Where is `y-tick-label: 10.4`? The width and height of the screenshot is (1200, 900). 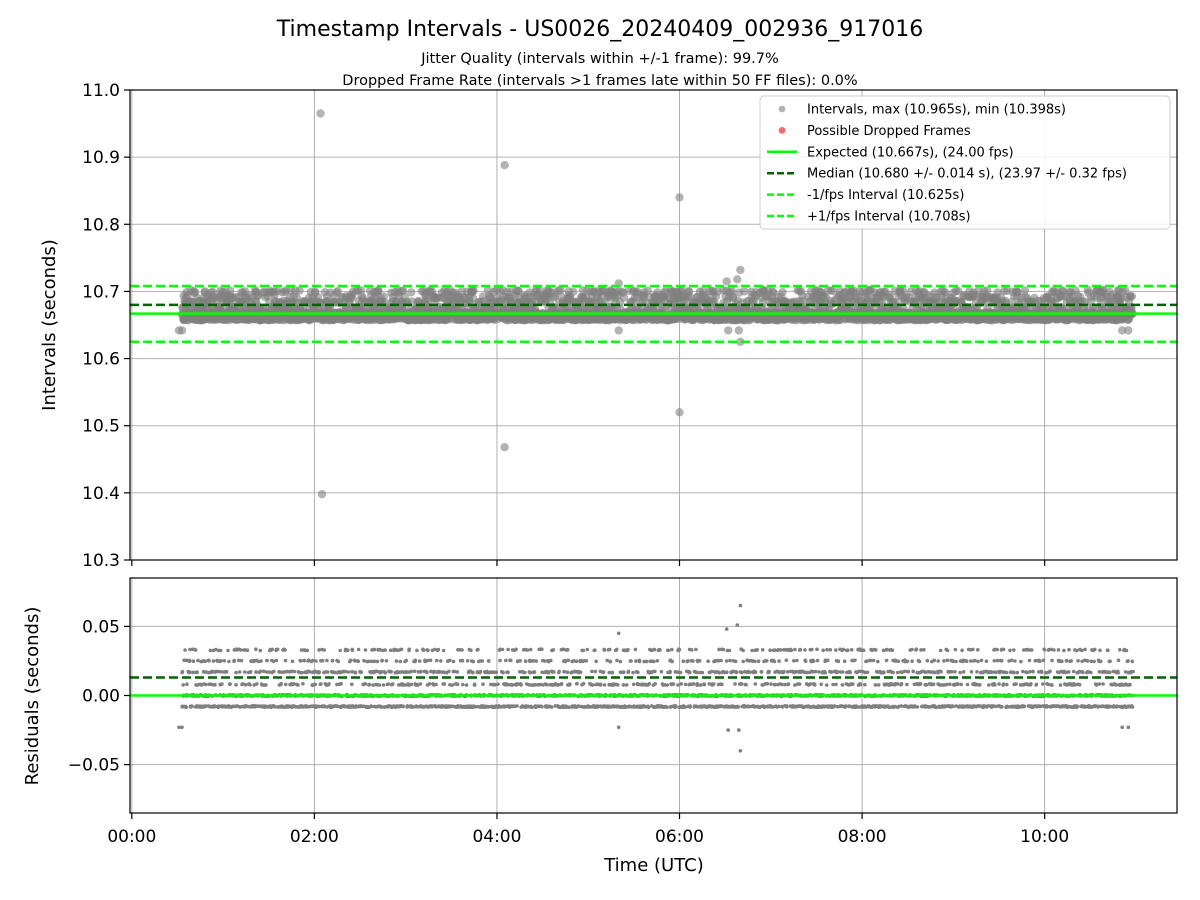 y-tick-label: 10.4 is located at coordinates (101, 494).